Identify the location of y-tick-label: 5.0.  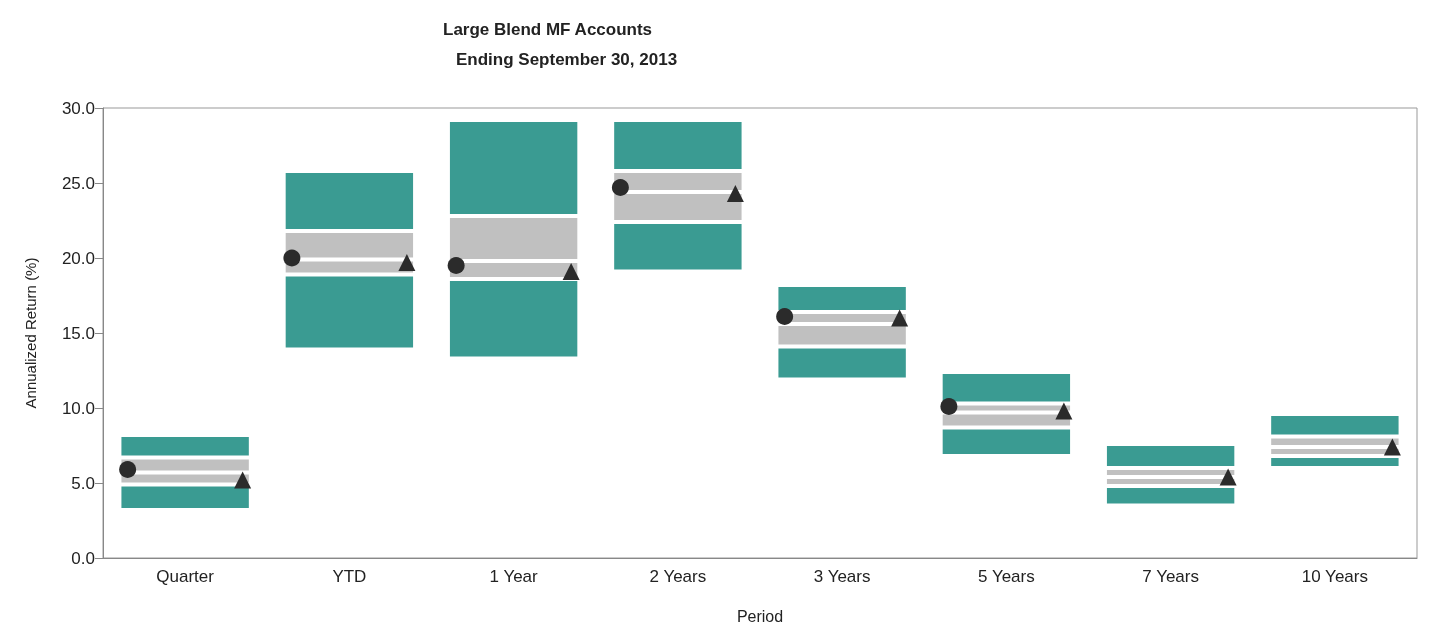
(83, 483).